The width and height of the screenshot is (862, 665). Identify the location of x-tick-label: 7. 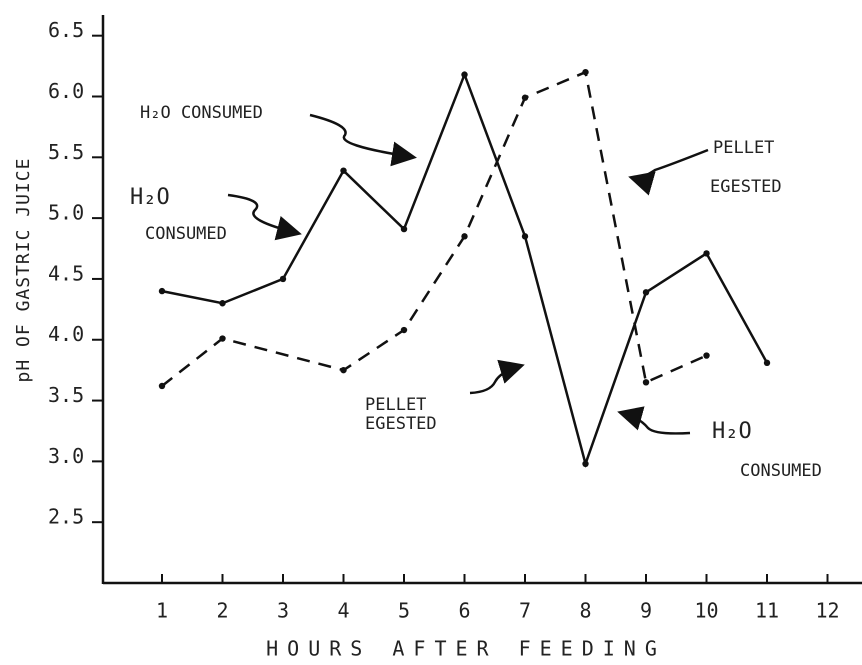
(525, 611).